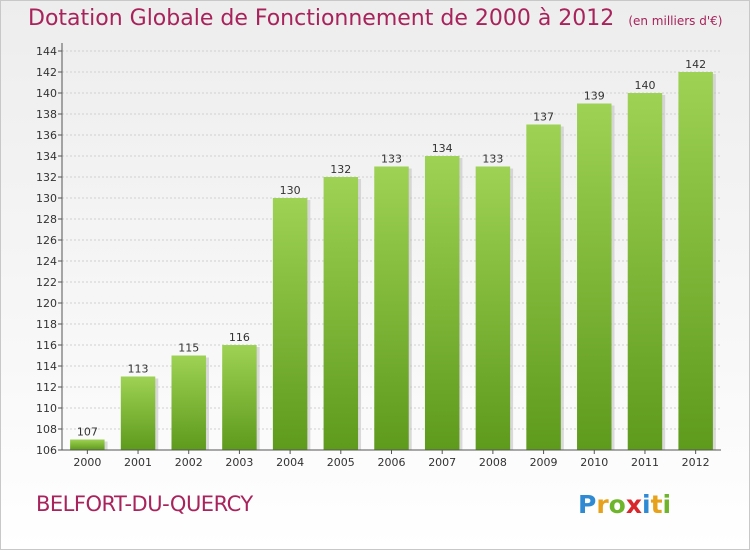 This screenshot has width=750, height=550. What do you see at coordinates (46, 93) in the screenshot?
I see `y-tick-label: 140` at bounding box center [46, 93].